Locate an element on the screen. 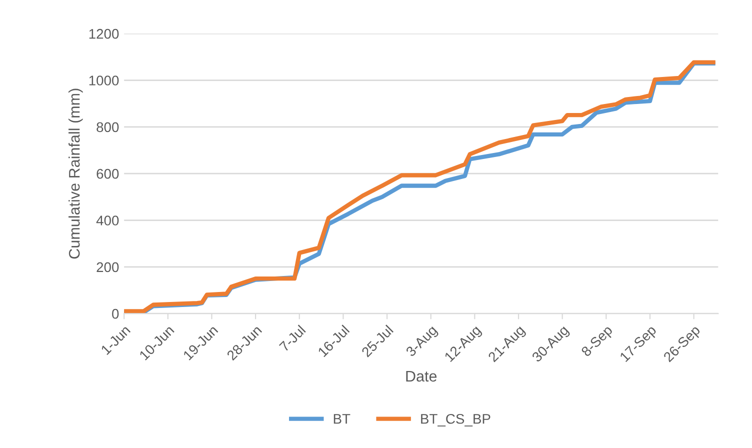  y-tick-label: 800 is located at coordinates (107, 127).